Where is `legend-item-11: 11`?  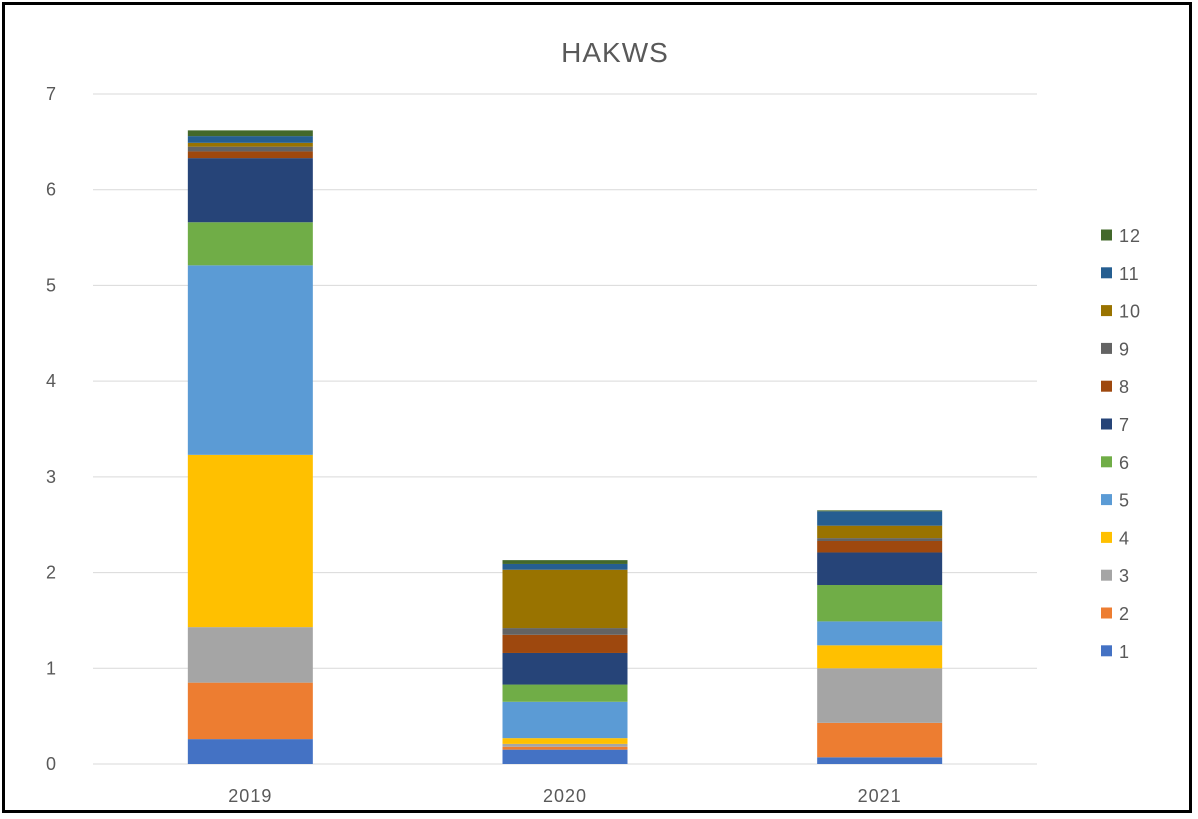 legend-item-11: 11 is located at coordinates (1120, 274).